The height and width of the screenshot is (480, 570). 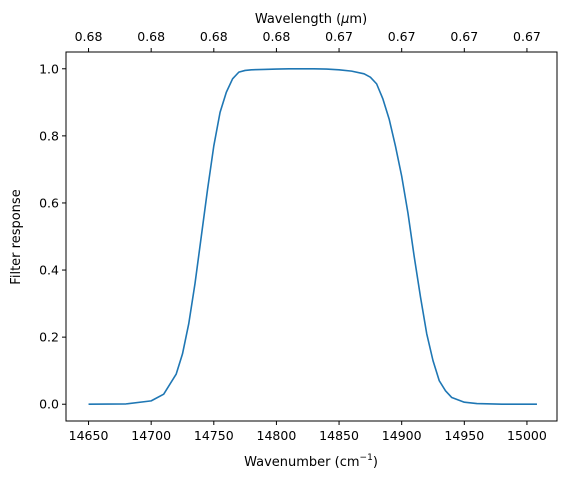 What do you see at coordinates (49, 404) in the screenshot?
I see `y-tick-label: 0.0` at bounding box center [49, 404].